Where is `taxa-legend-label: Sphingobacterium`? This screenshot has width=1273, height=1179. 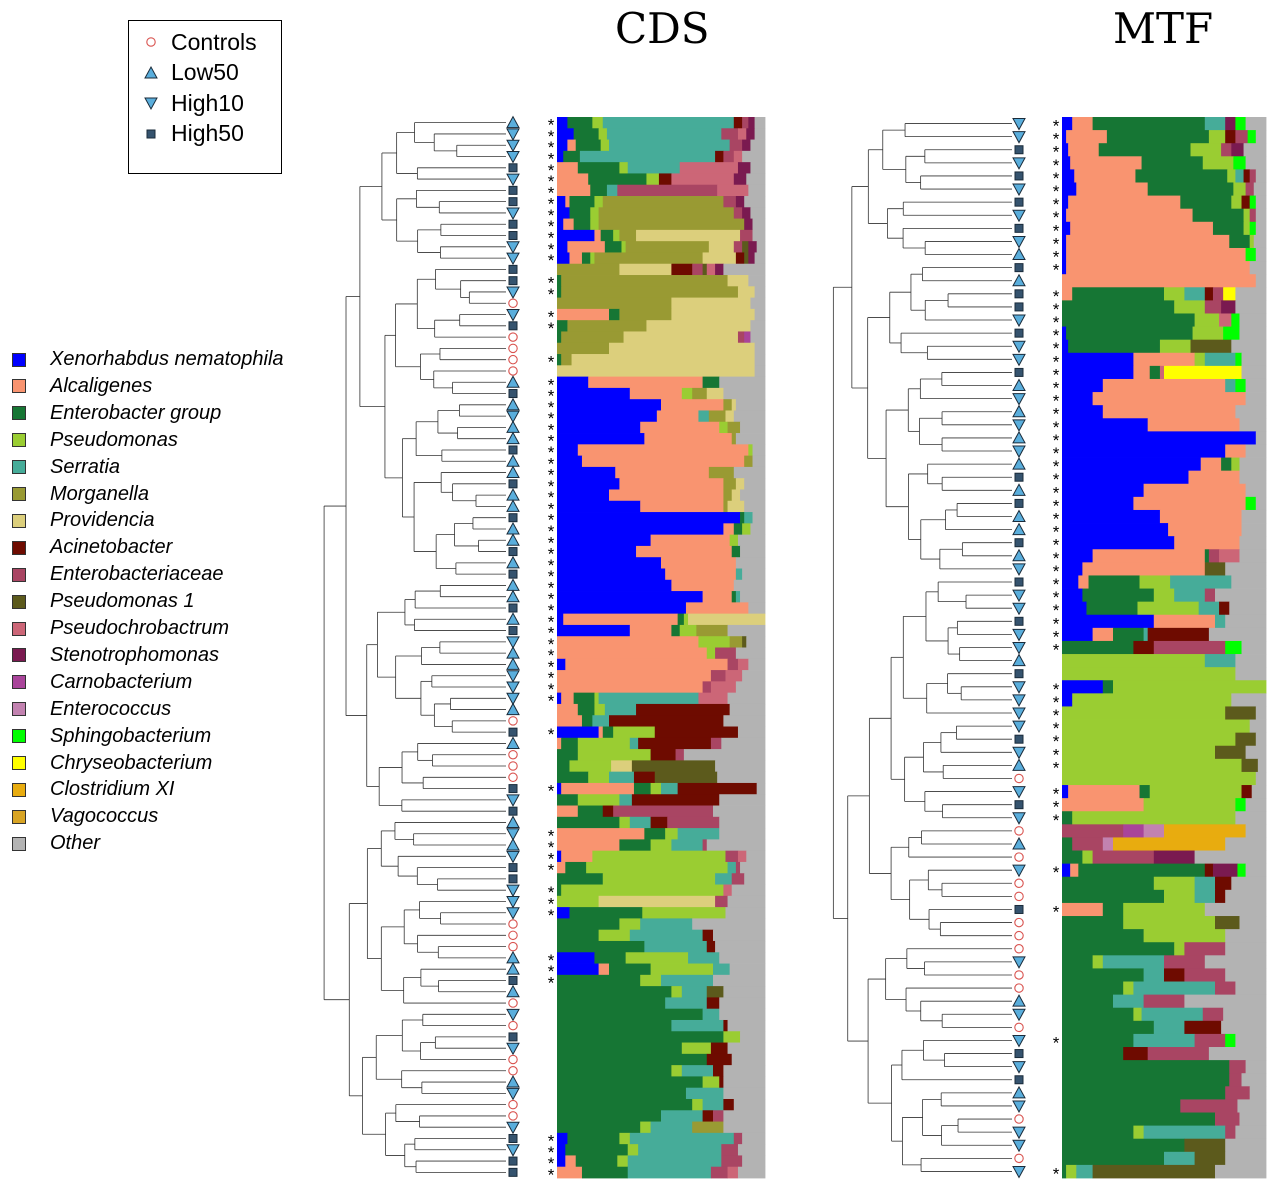 taxa-legend-label: Sphingobacterium is located at coordinates (131, 735).